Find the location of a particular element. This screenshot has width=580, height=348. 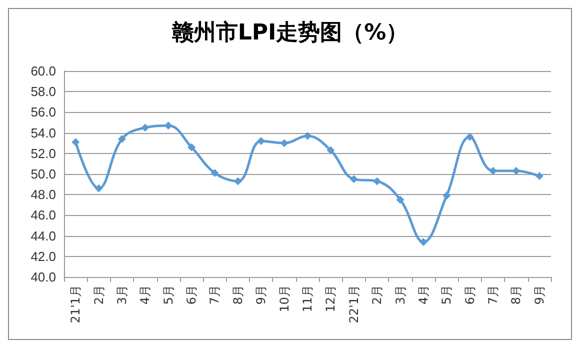

y-tick-label: 44.0 is located at coordinates (43, 236).